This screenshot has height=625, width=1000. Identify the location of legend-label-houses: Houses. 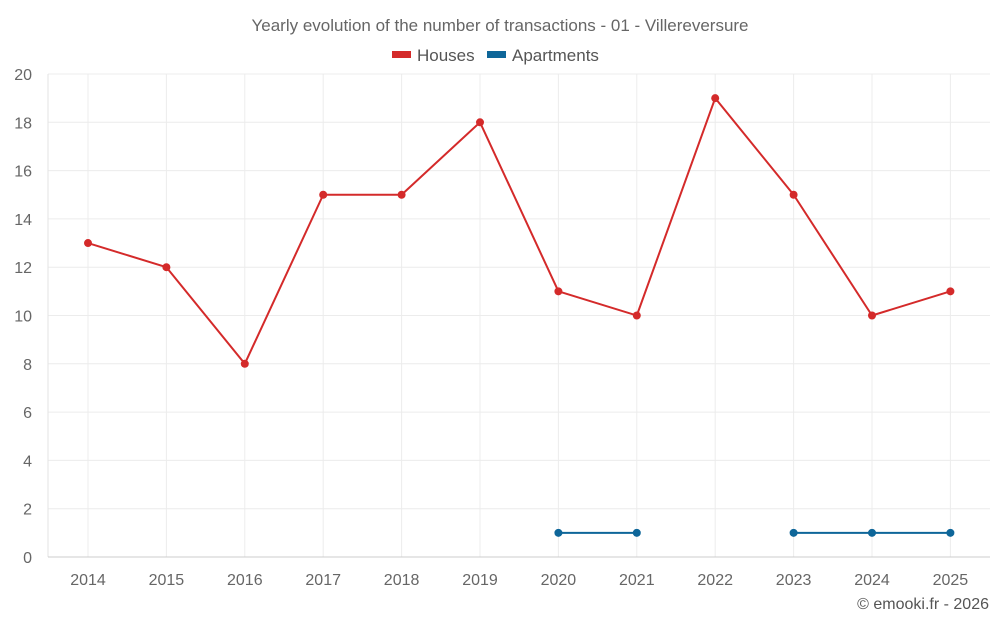
(446, 55).